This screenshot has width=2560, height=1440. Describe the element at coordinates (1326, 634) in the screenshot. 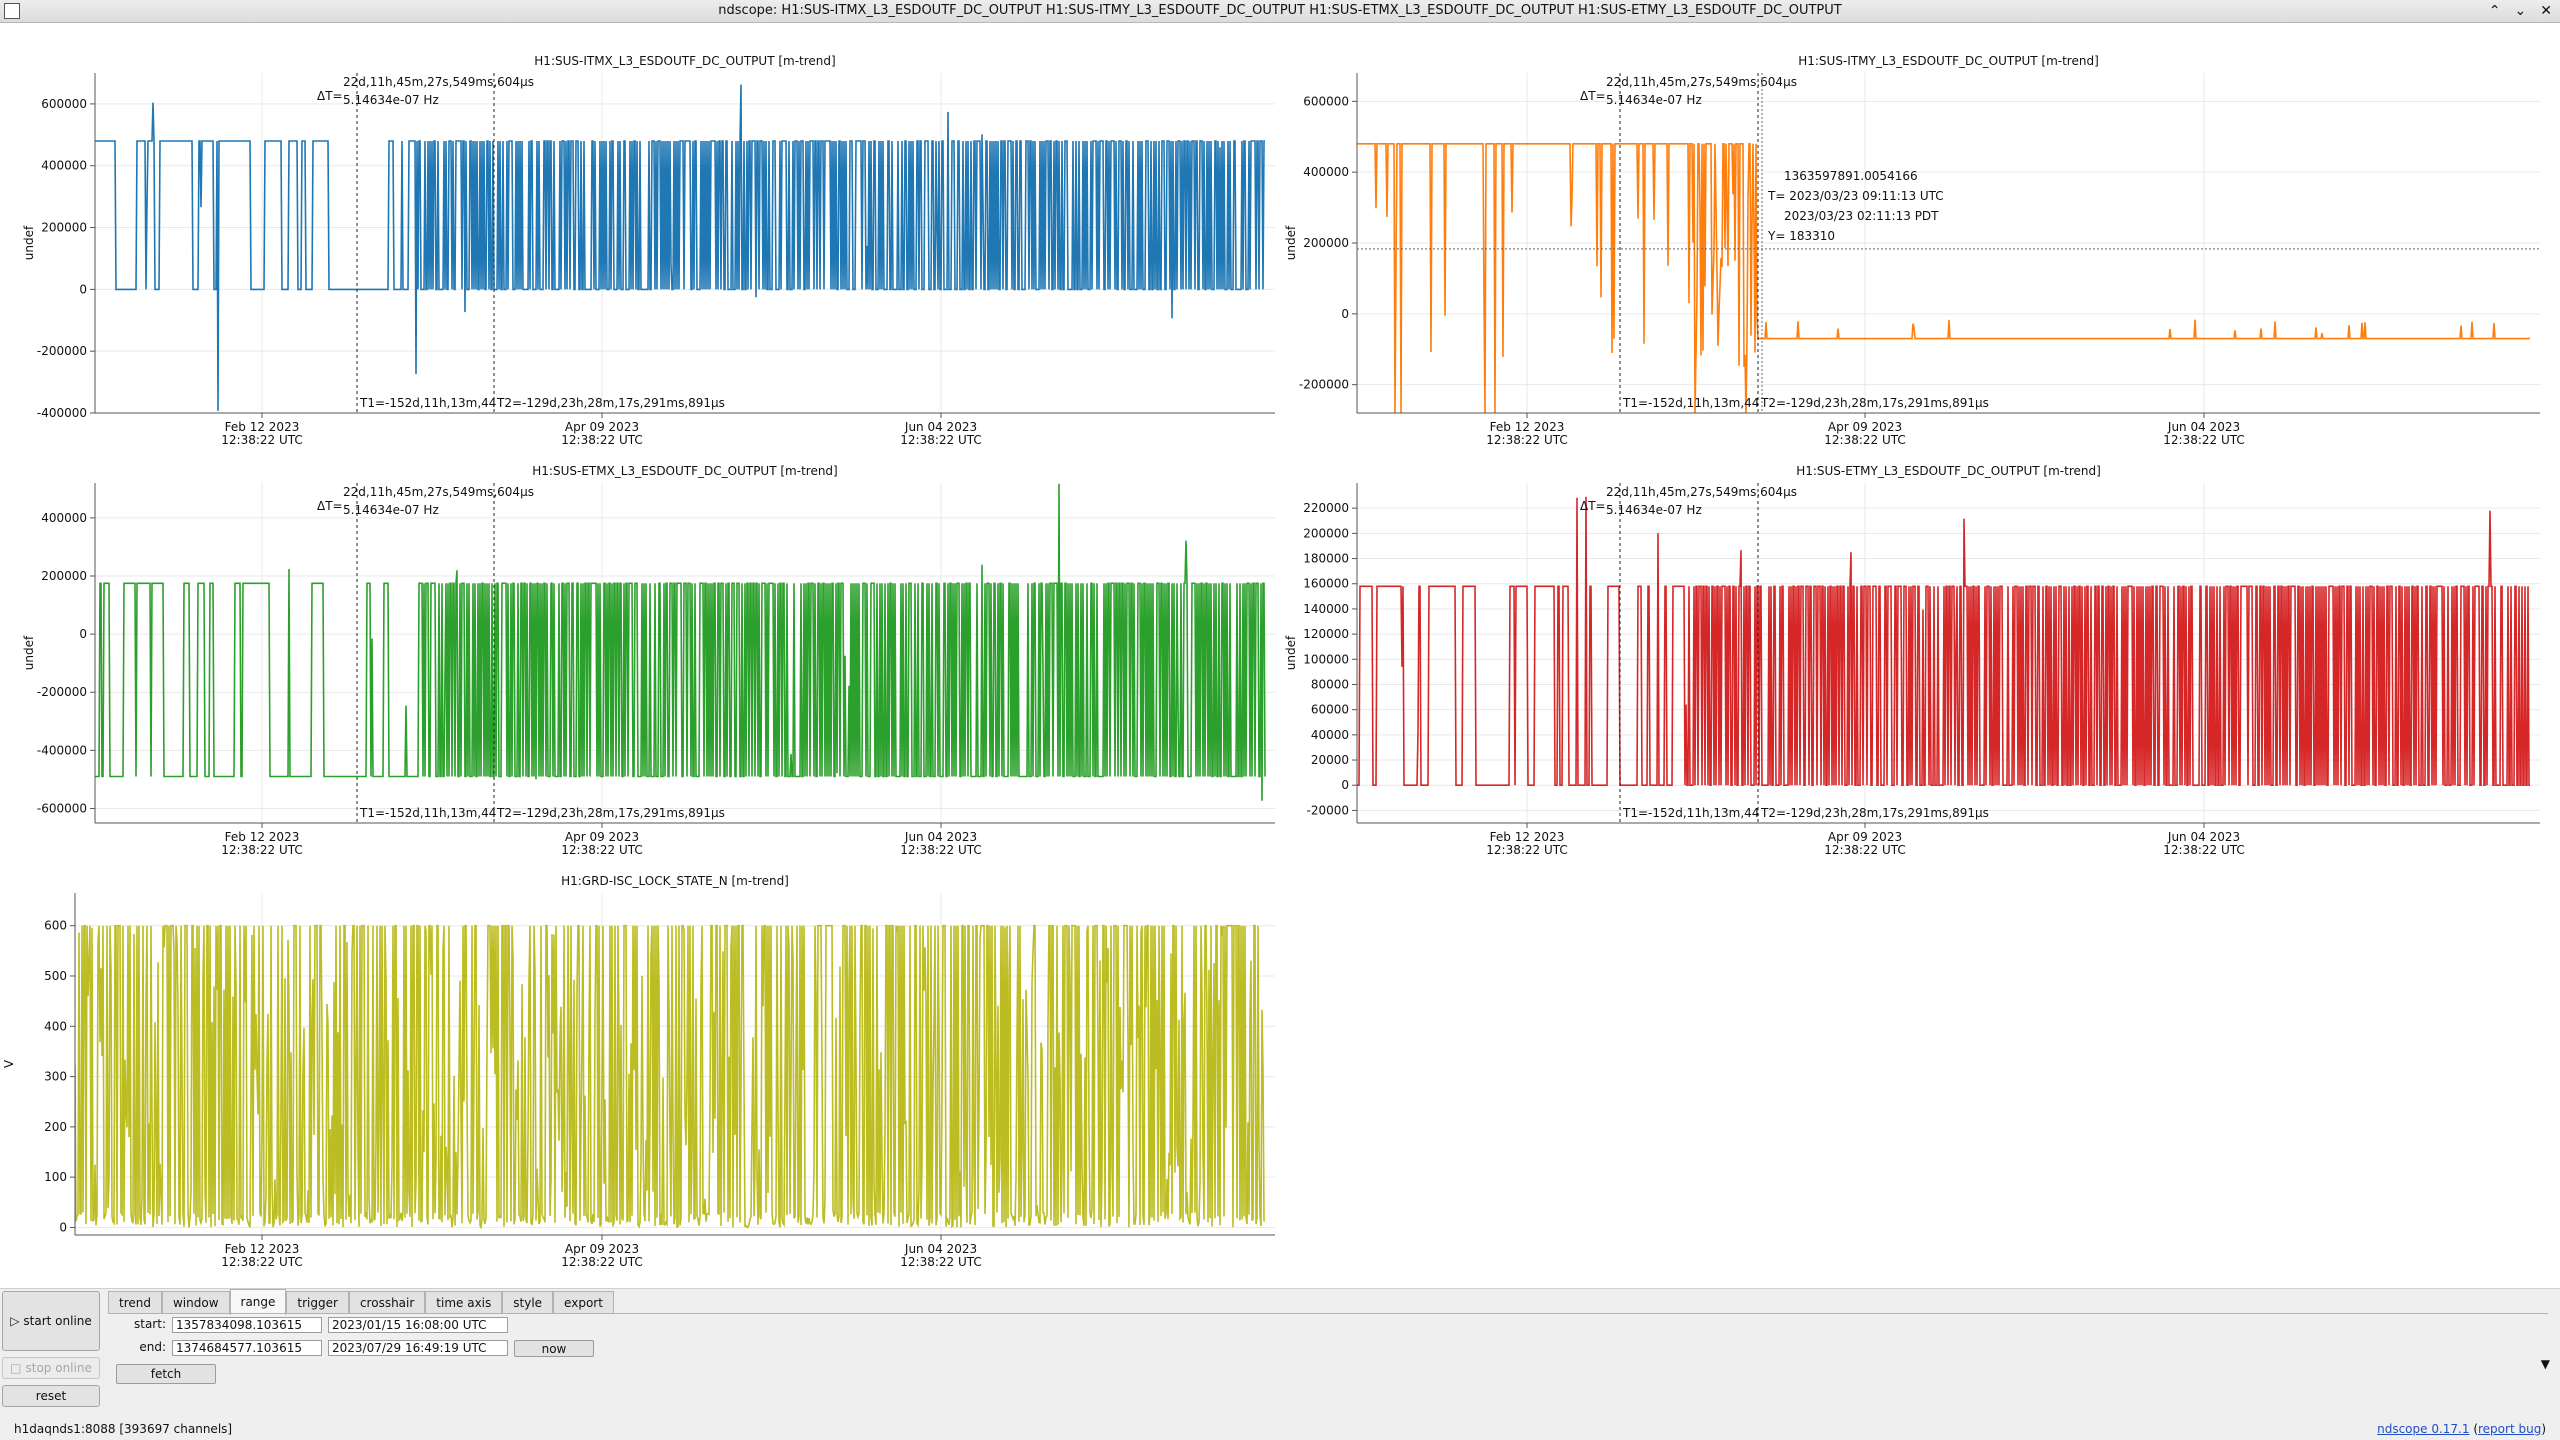

I see `y-tick-label: 120000` at that location.